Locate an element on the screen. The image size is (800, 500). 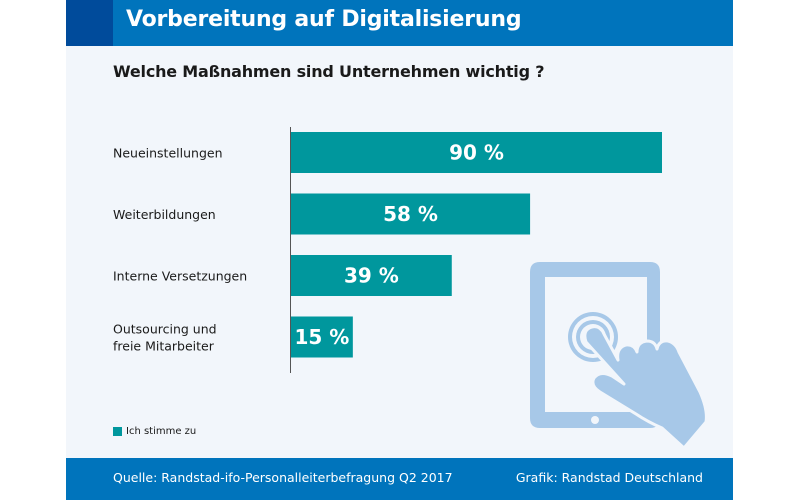
legend-label: Ich stimme zu is located at coordinates (161, 431).